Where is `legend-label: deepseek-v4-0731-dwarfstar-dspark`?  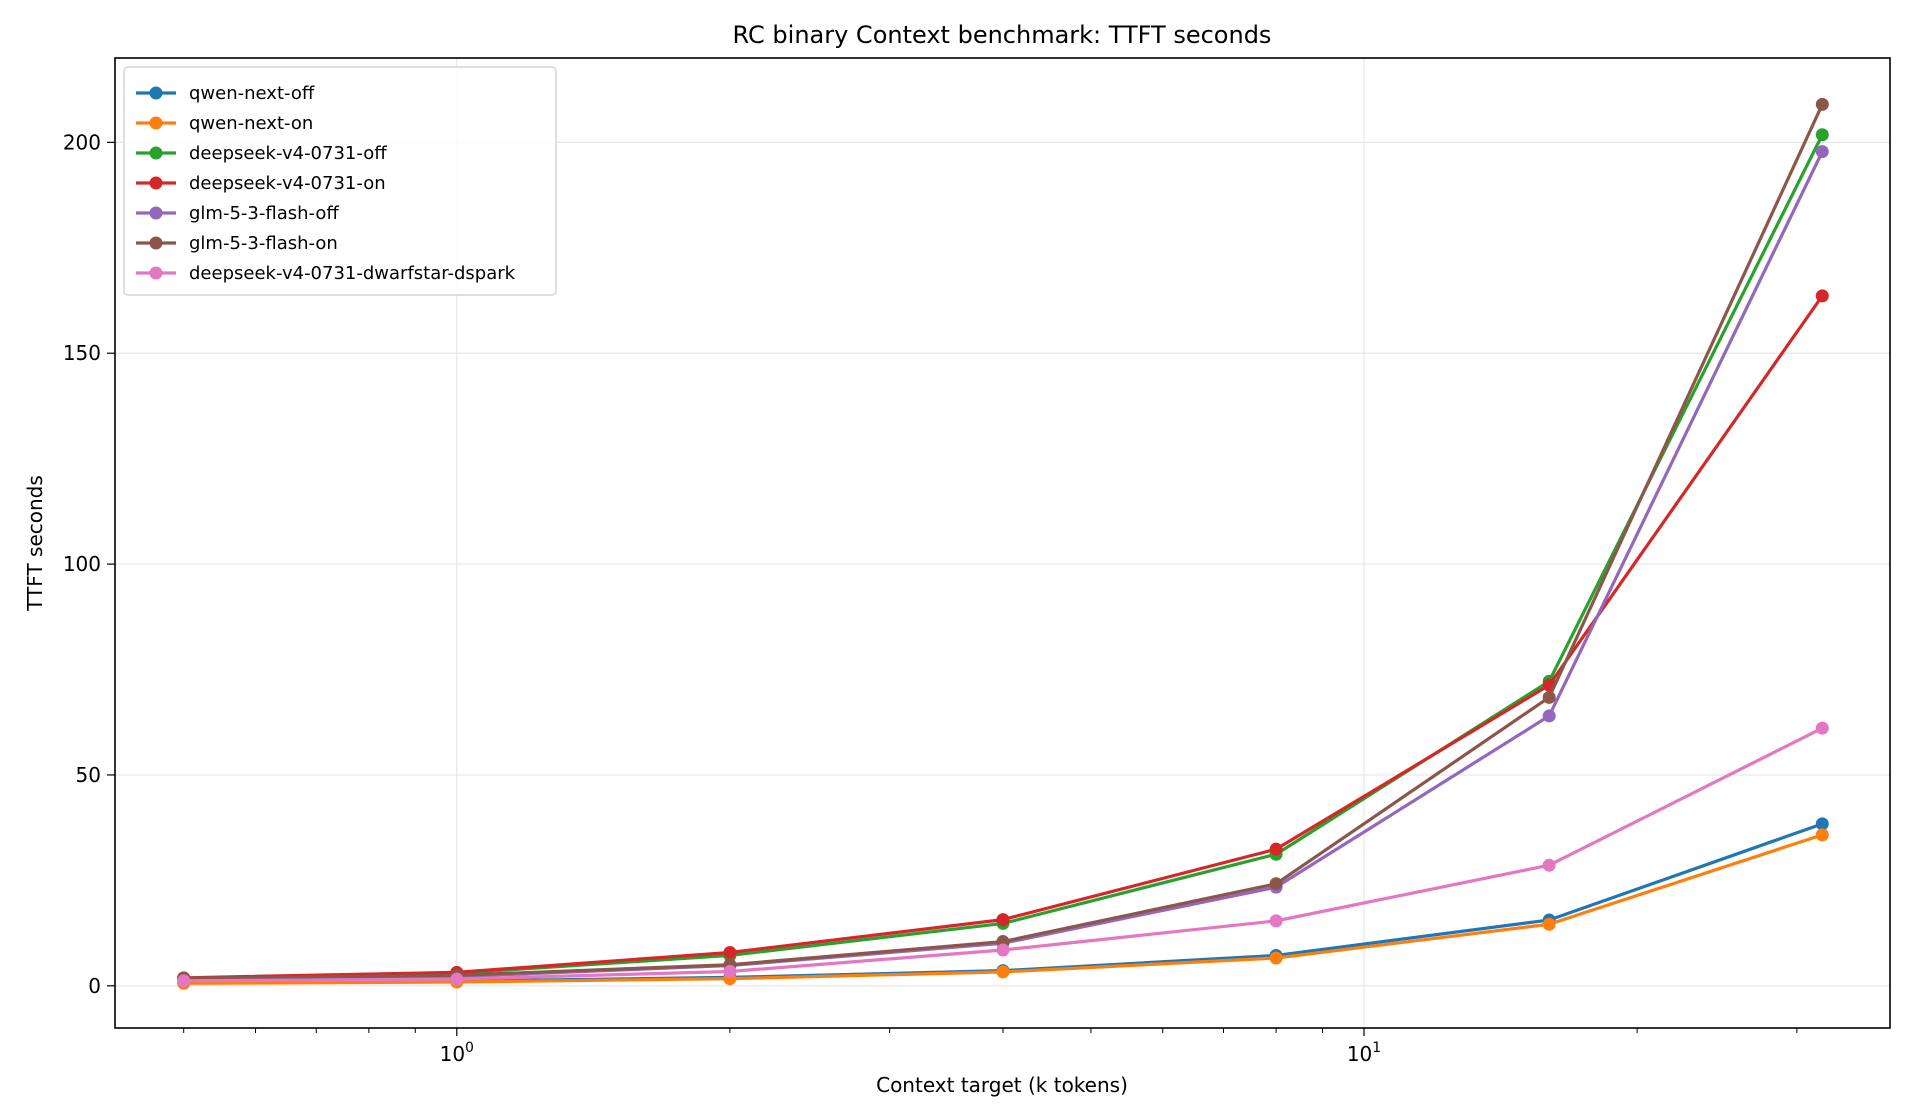
legend-label: deepseek-v4-0731-dwarfstar-dspark is located at coordinates (352, 273).